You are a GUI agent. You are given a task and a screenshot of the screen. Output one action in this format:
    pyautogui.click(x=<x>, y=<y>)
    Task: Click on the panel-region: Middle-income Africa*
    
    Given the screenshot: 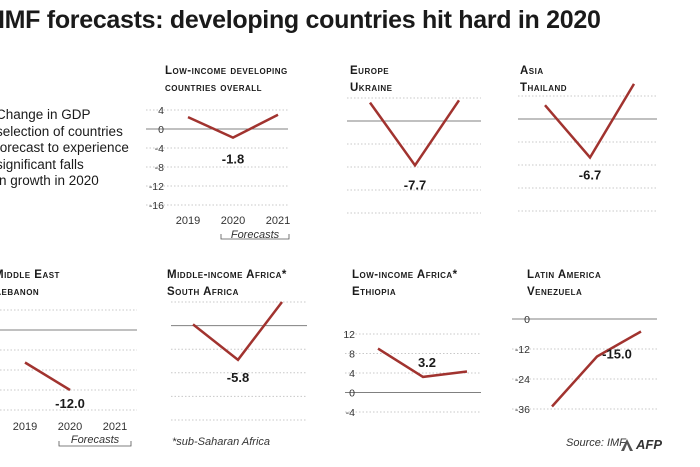 What is the action you would take?
    pyautogui.click(x=227, y=275)
    